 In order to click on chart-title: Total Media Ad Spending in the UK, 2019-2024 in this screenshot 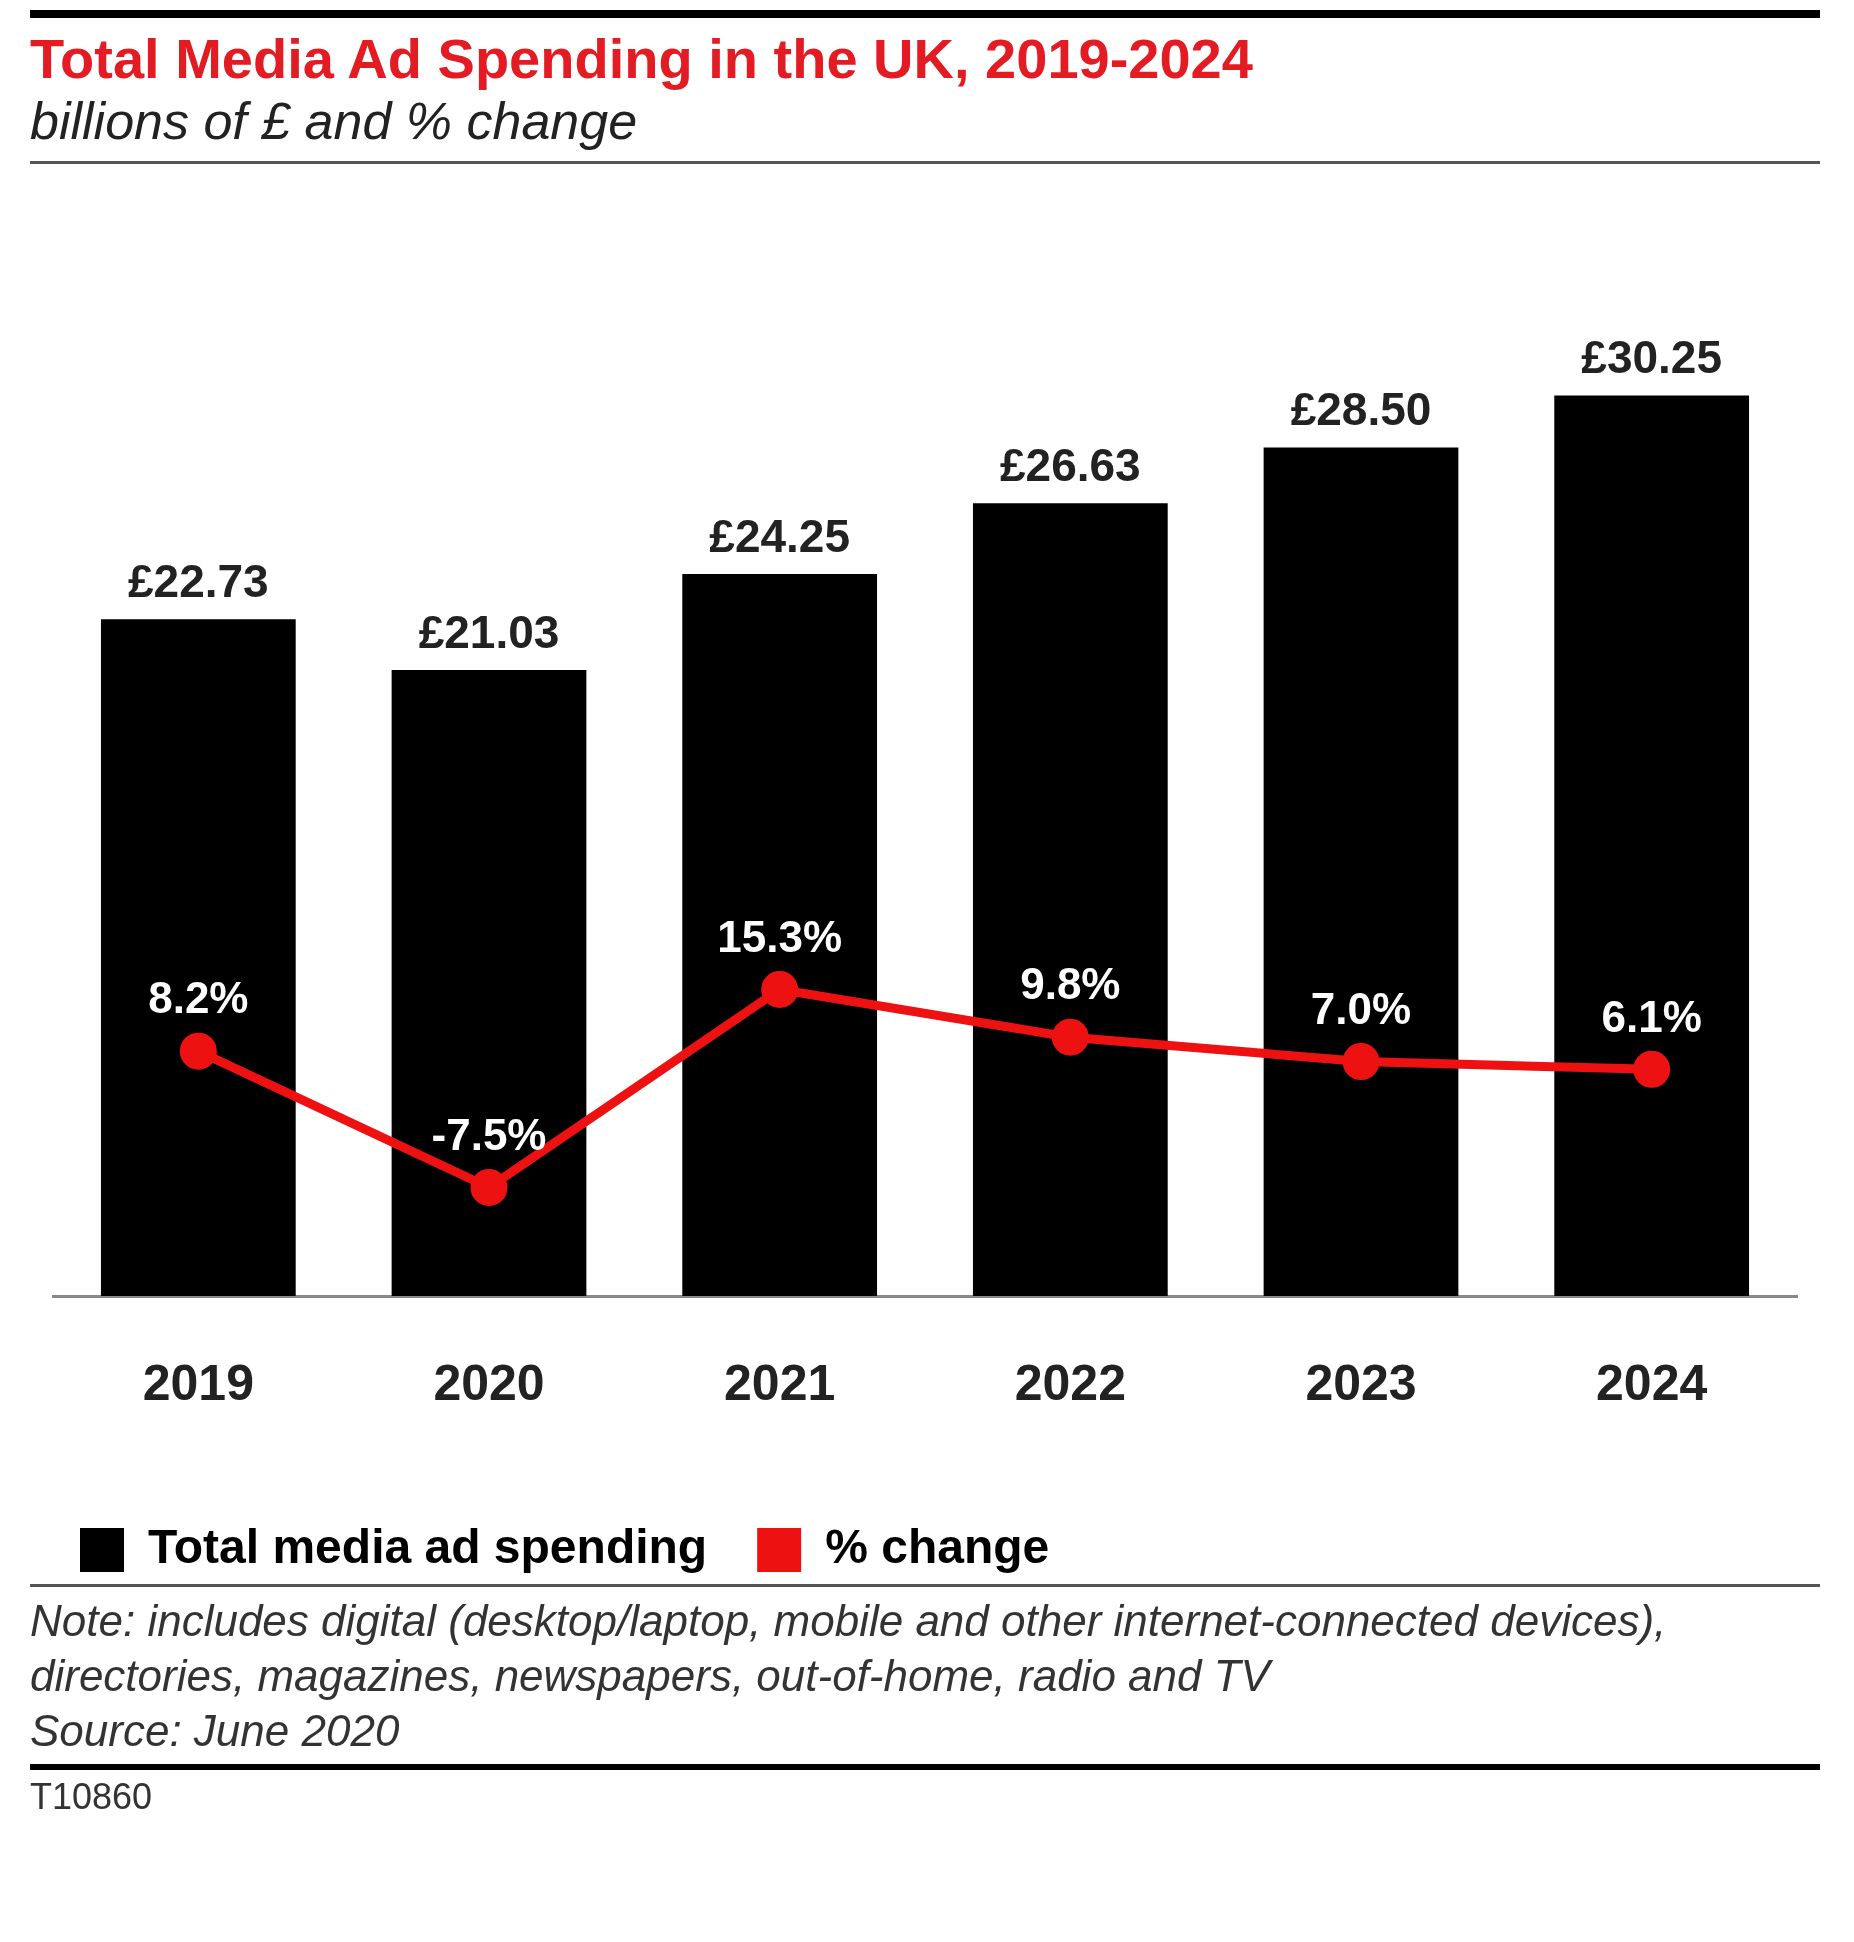, I will do `click(925, 50)`.